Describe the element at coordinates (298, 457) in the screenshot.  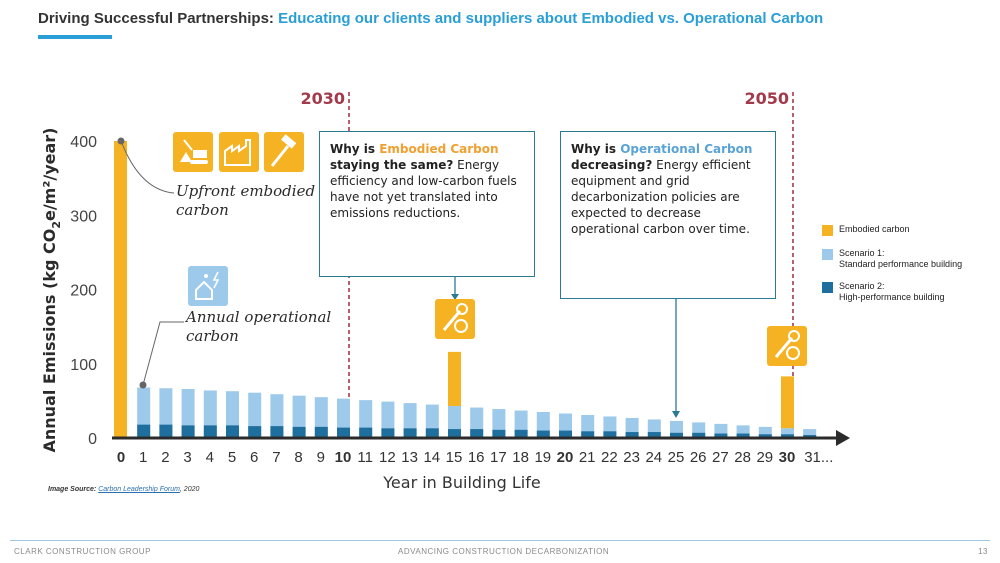
I see `x-tick-label: 8` at that location.